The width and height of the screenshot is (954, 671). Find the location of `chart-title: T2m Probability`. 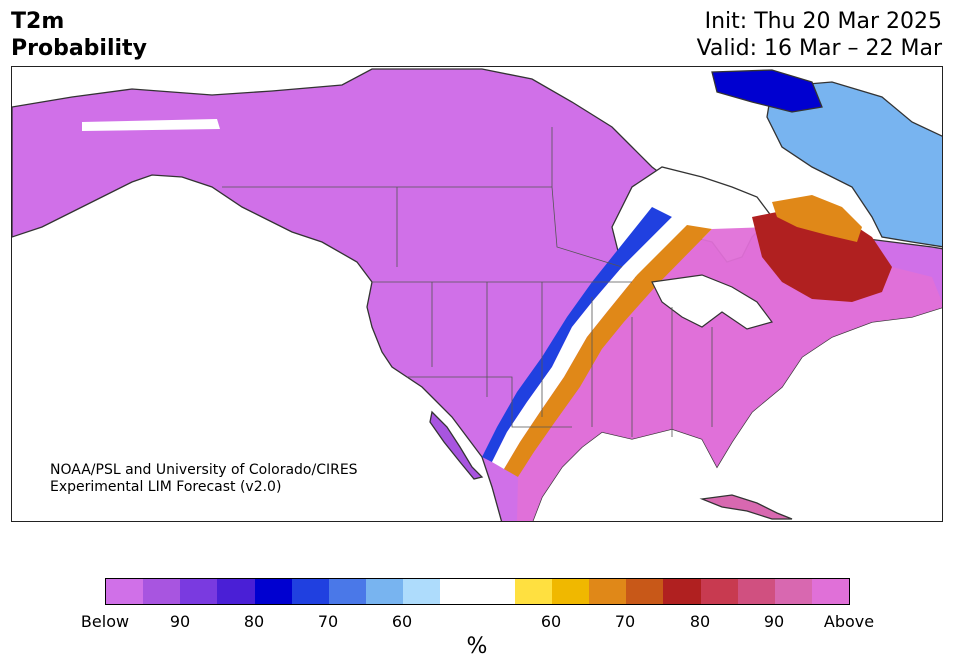

chart-title: T2m Probability is located at coordinates (79, 35).